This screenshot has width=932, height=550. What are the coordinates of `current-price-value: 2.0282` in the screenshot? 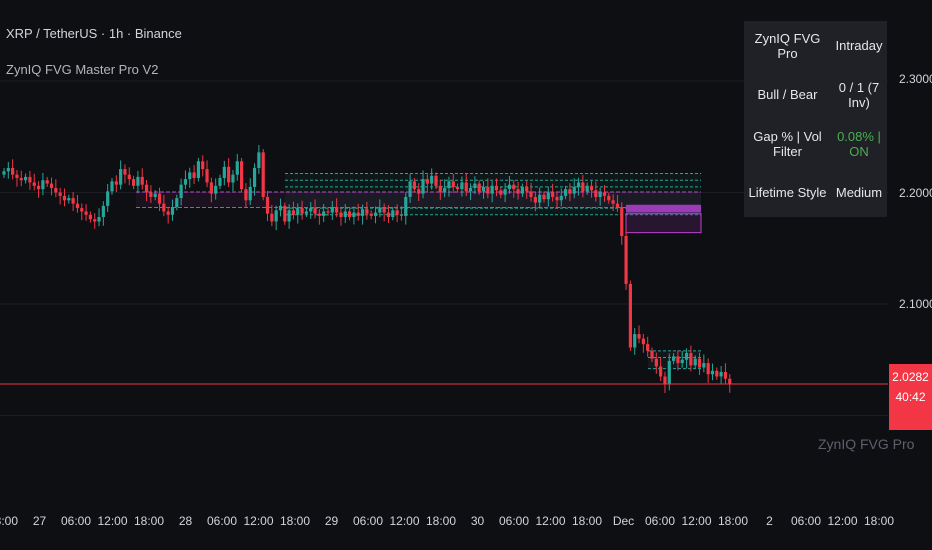 It's located at (910, 377).